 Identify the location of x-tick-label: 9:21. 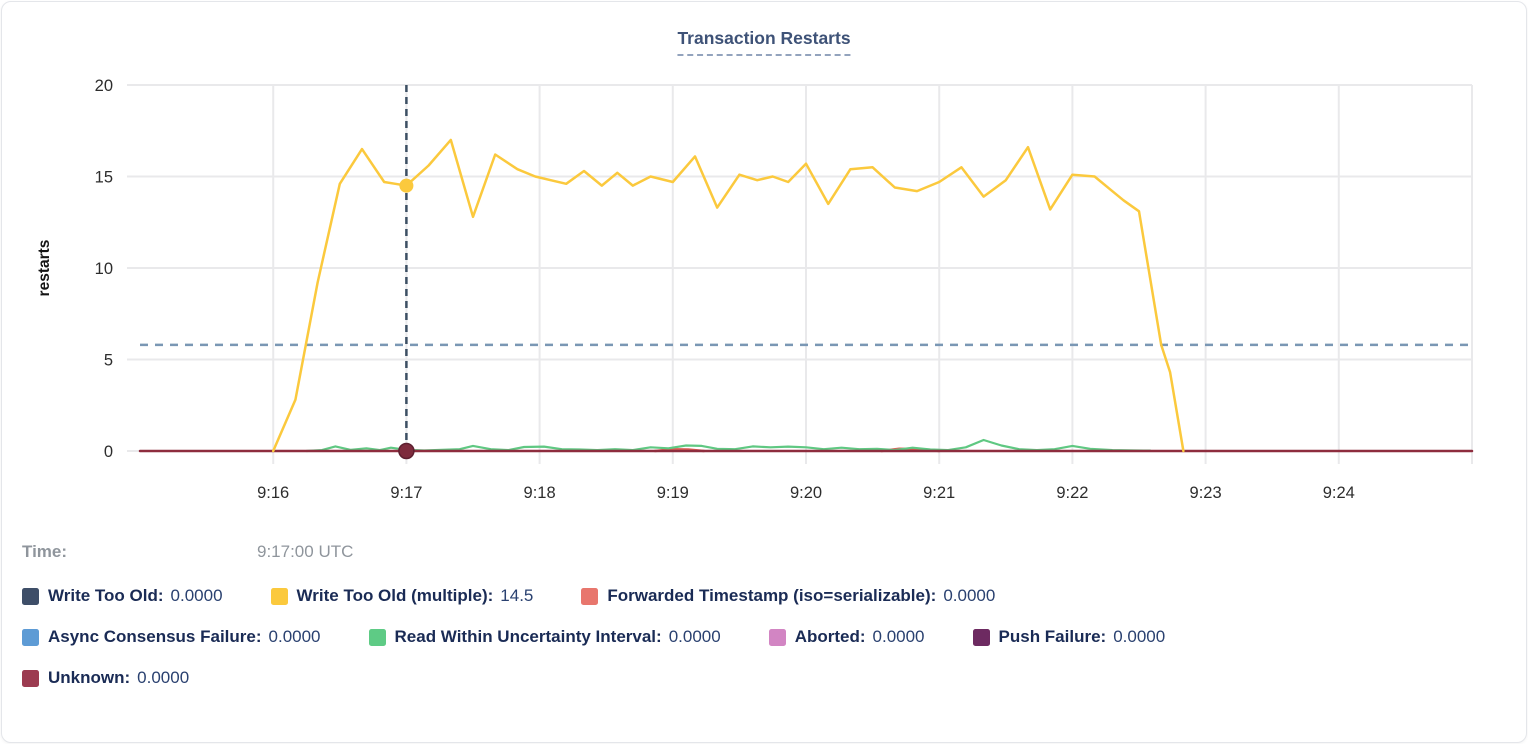
(939, 493).